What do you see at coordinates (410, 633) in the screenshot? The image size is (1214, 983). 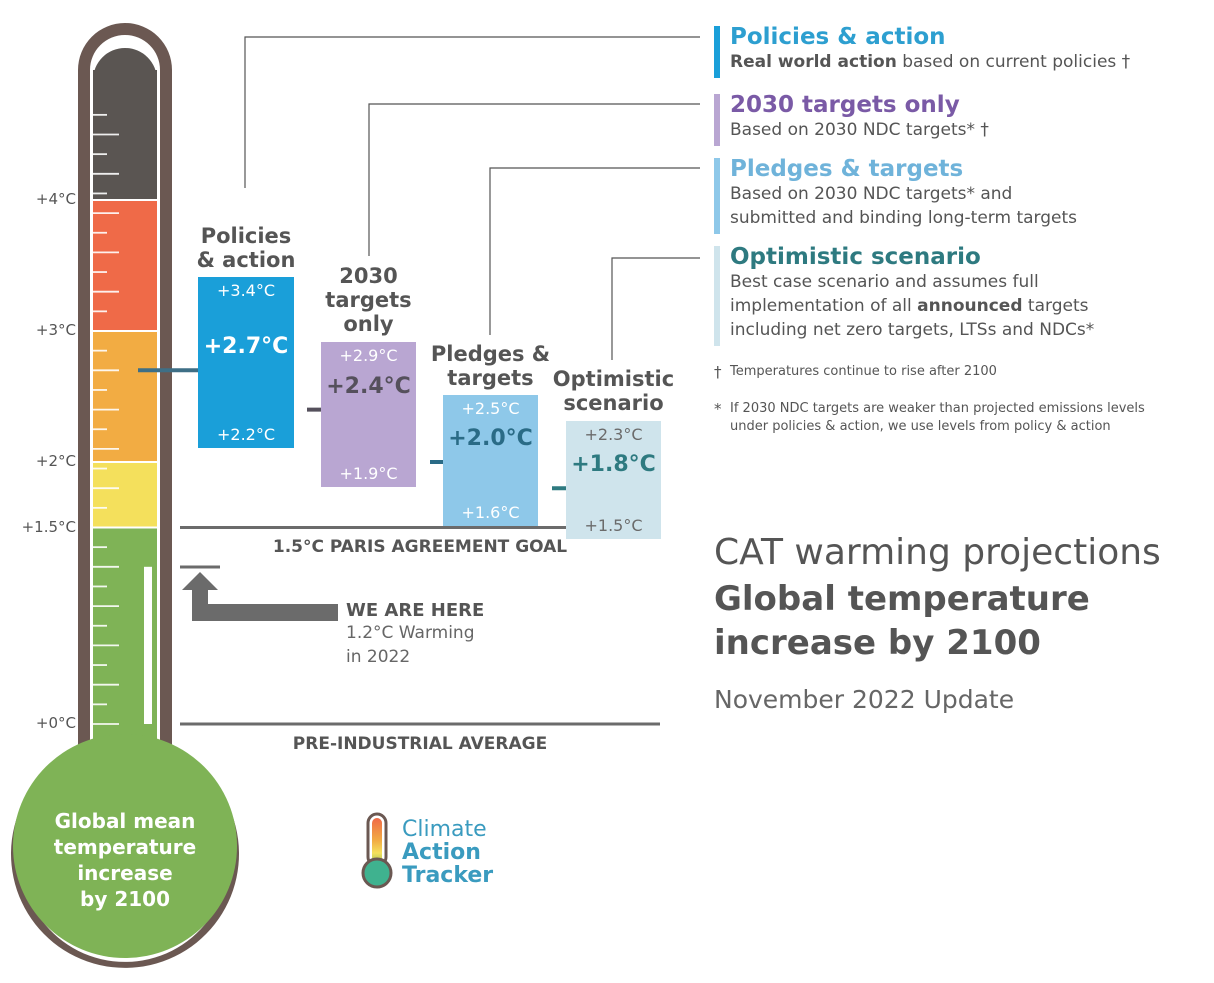 I see `we-are-here-desc: 1.2°C Warming` at bounding box center [410, 633].